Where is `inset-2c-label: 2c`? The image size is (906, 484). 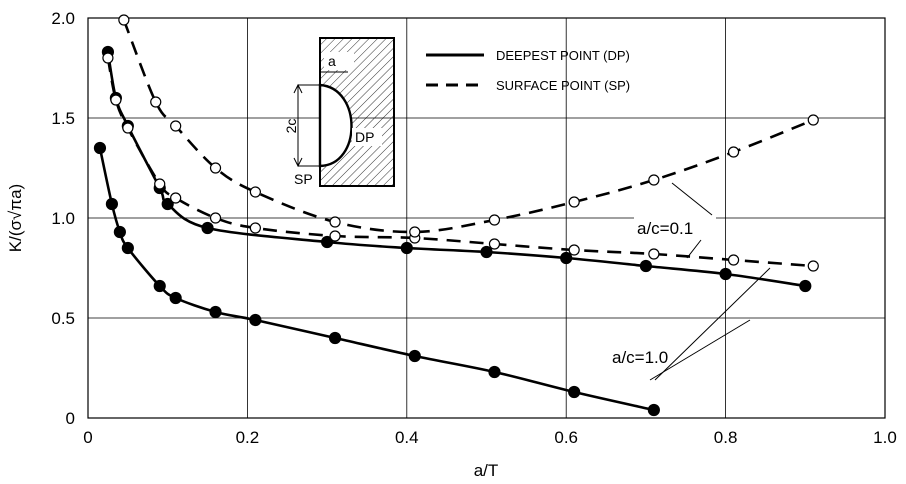
inset-2c-label: 2c is located at coordinates (291, 126).